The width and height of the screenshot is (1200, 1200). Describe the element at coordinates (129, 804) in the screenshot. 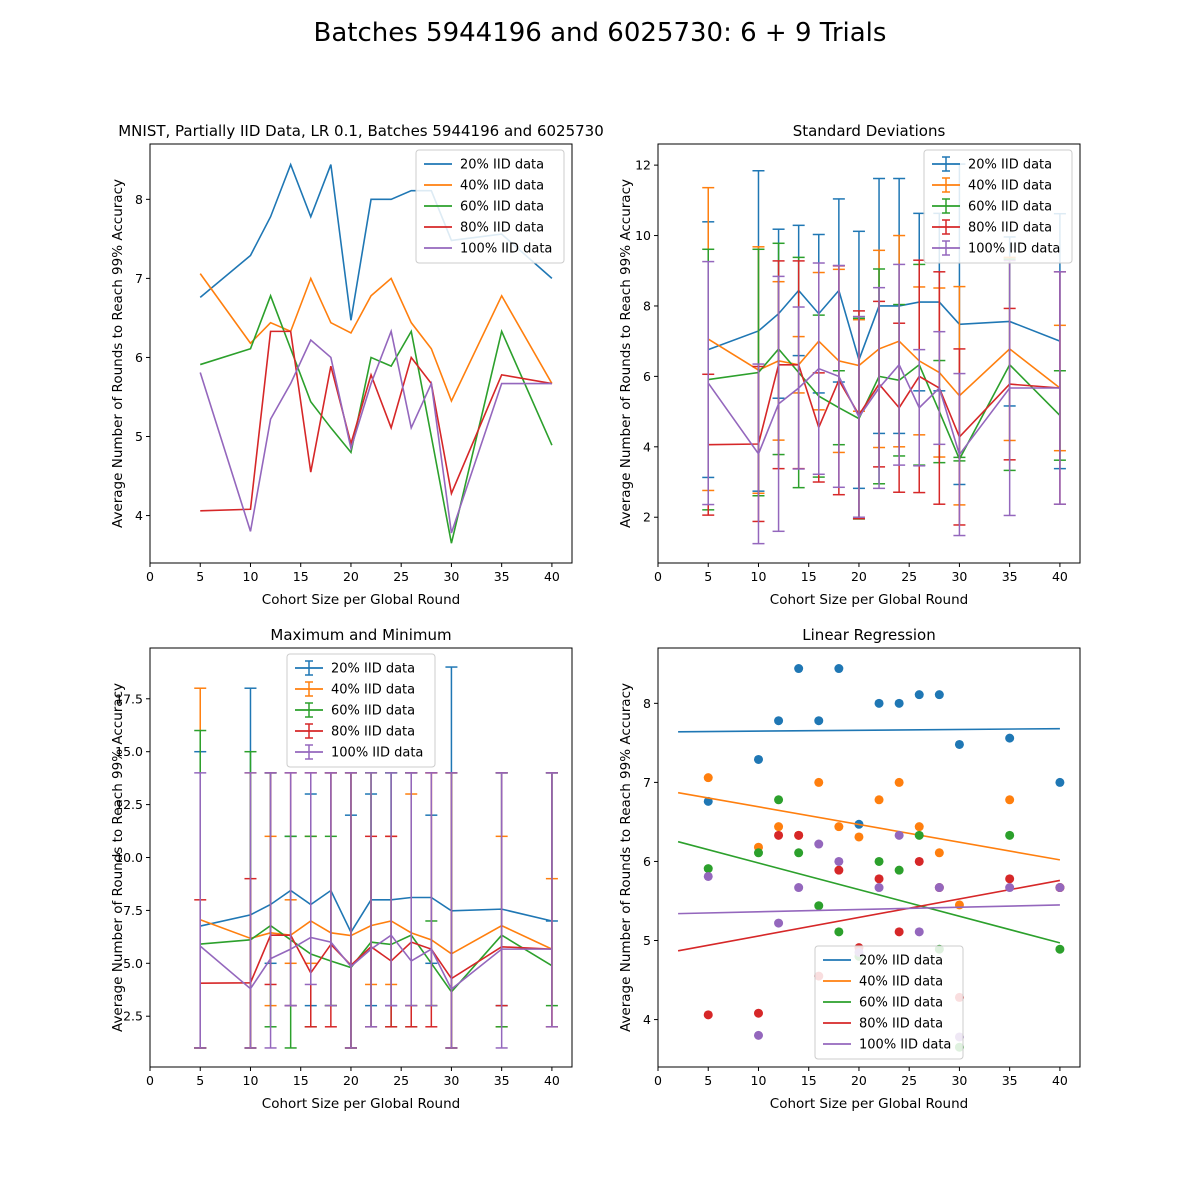

I see `y-tick-label: 12.5` at that location.